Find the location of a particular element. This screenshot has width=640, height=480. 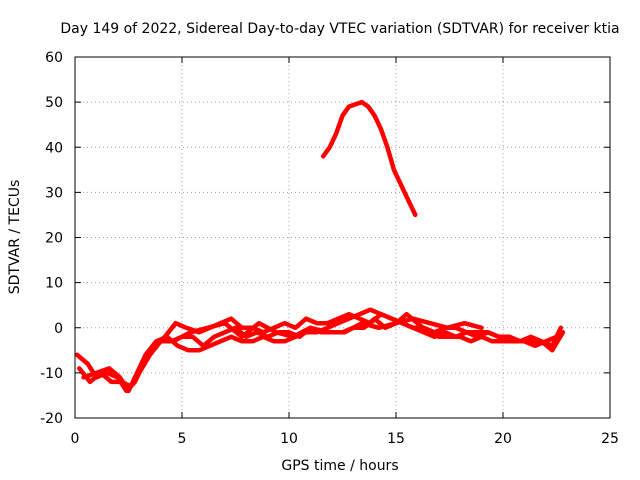

x-tick-label: 25 is located at coordinates (610, 439).